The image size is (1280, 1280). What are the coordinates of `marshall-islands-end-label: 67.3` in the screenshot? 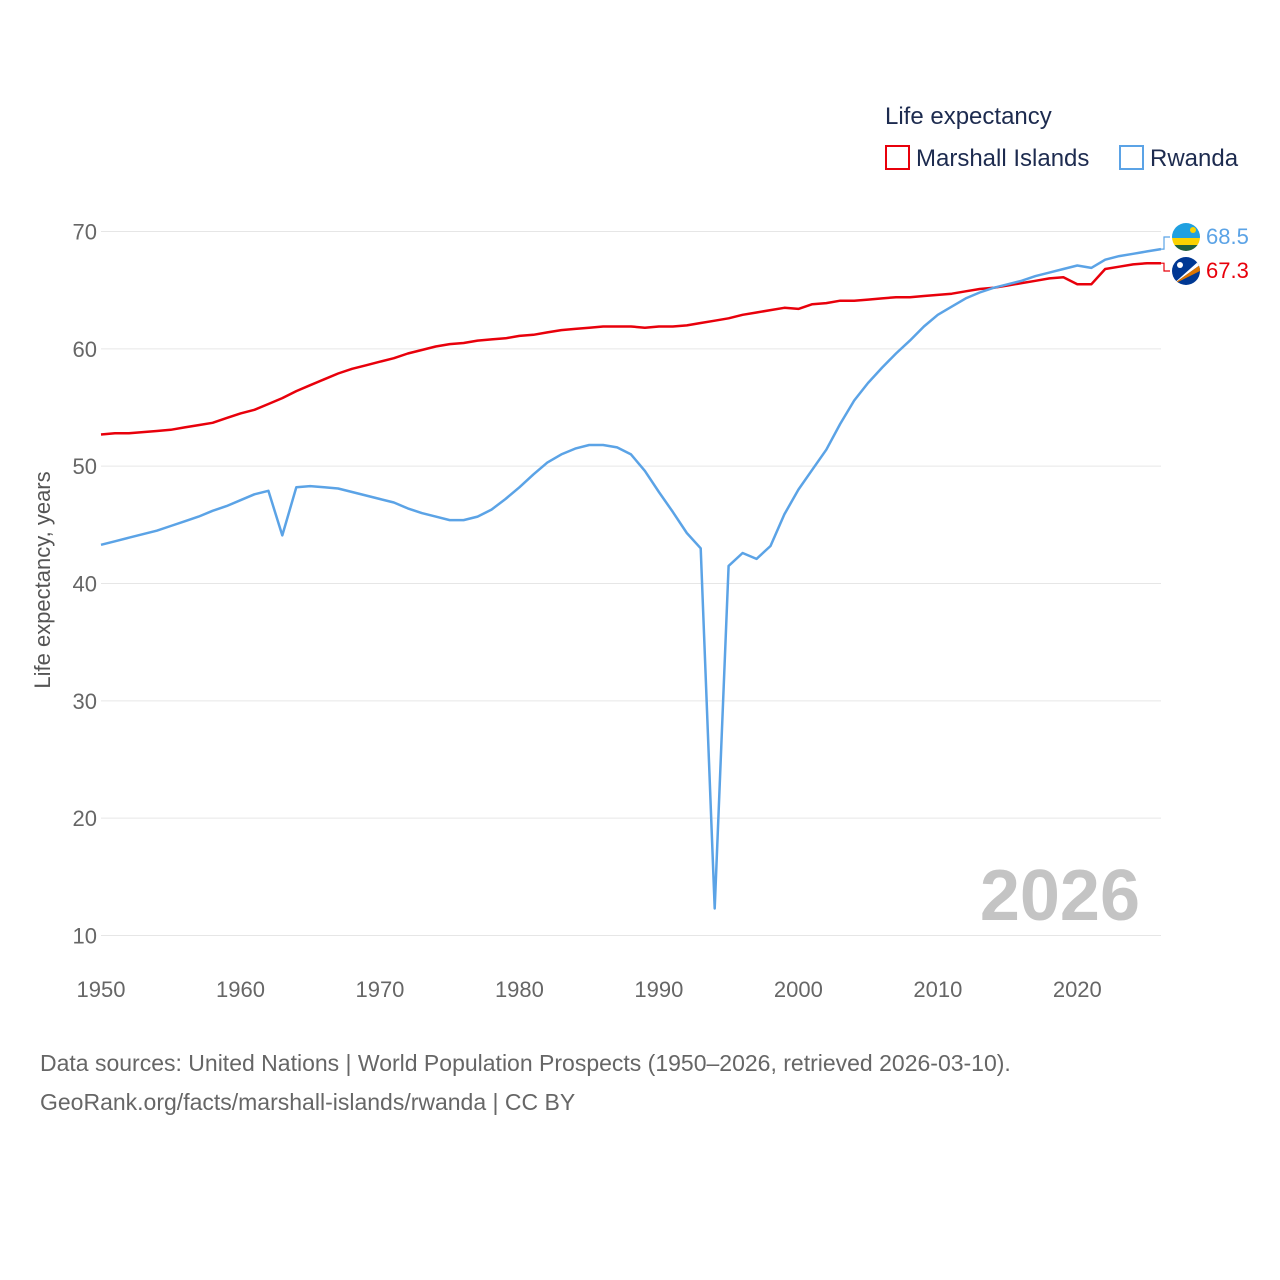 It's located at (1227, 270).